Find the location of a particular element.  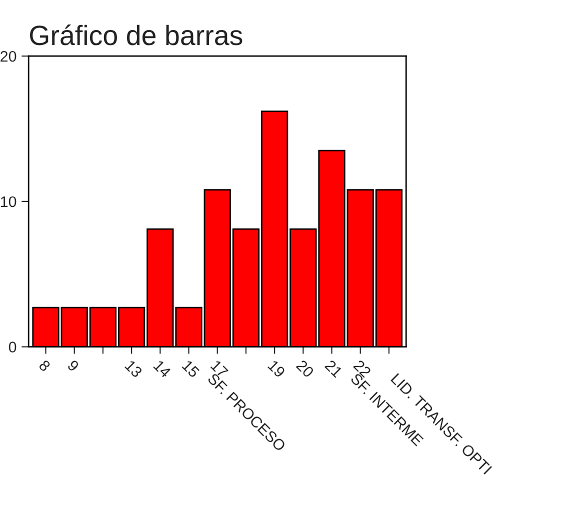

x-tick-label: 19 is located at coordinates (276, 369).